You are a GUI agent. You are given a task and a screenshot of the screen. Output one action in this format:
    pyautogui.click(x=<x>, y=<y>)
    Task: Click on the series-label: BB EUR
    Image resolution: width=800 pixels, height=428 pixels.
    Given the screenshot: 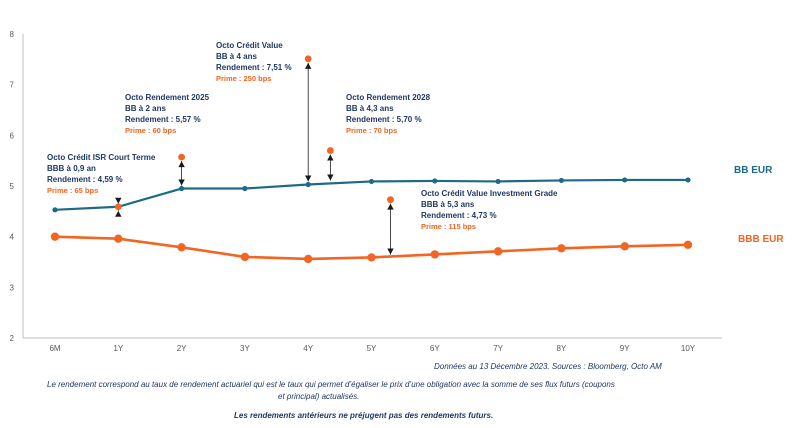 What is the action you would take?
    pyautogui.click(x=753, y=170)
    